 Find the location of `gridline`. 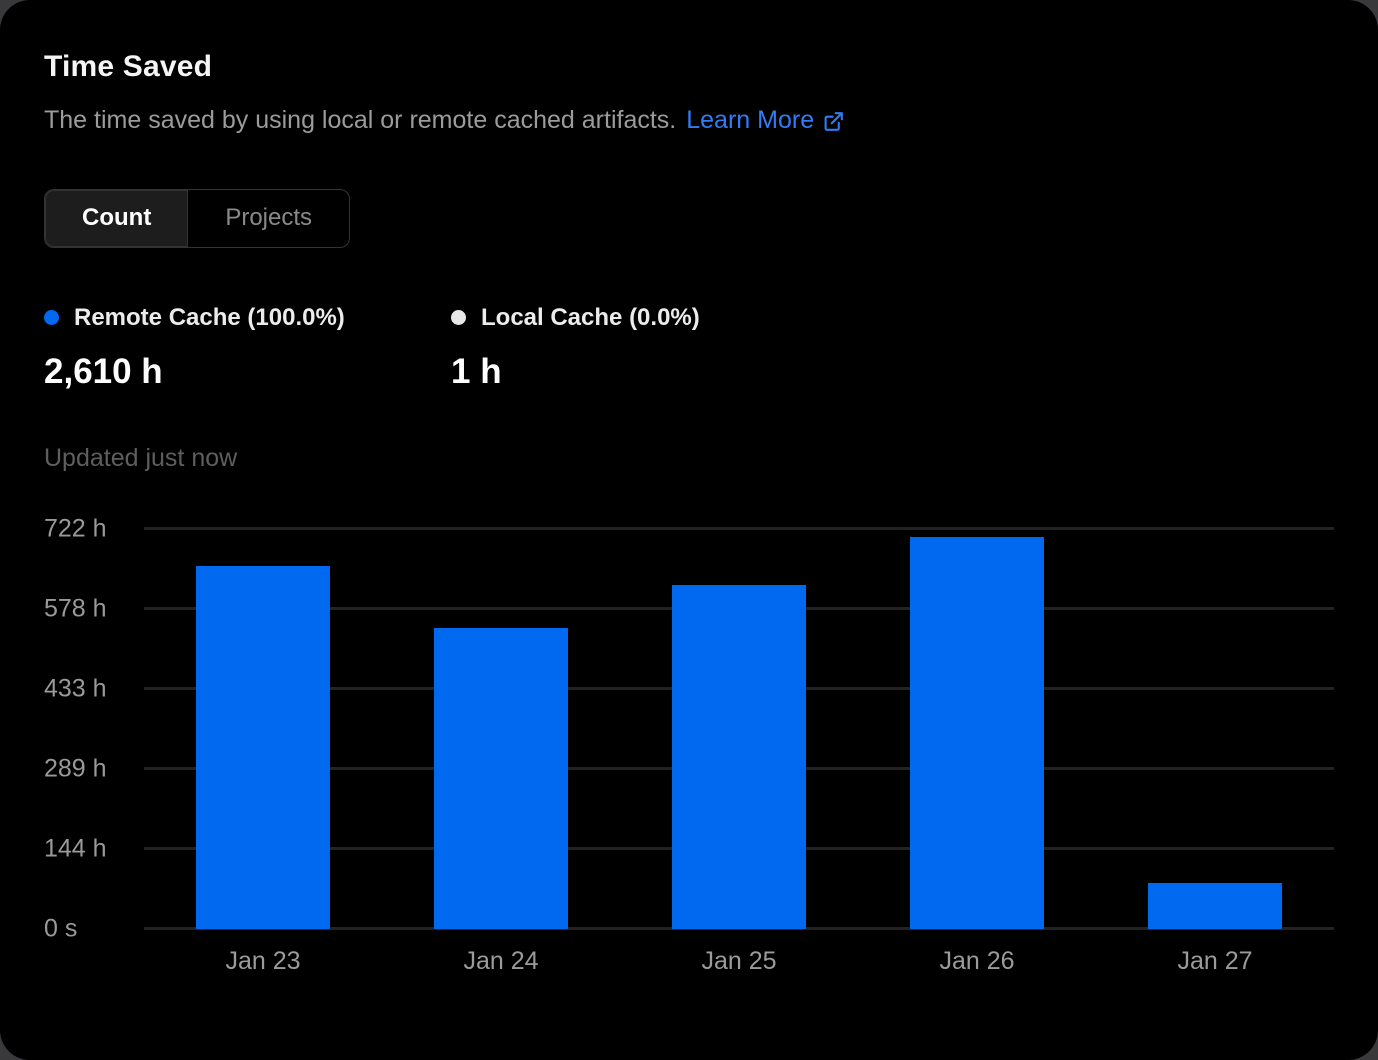

gridline is located at coordinates (739, 528).